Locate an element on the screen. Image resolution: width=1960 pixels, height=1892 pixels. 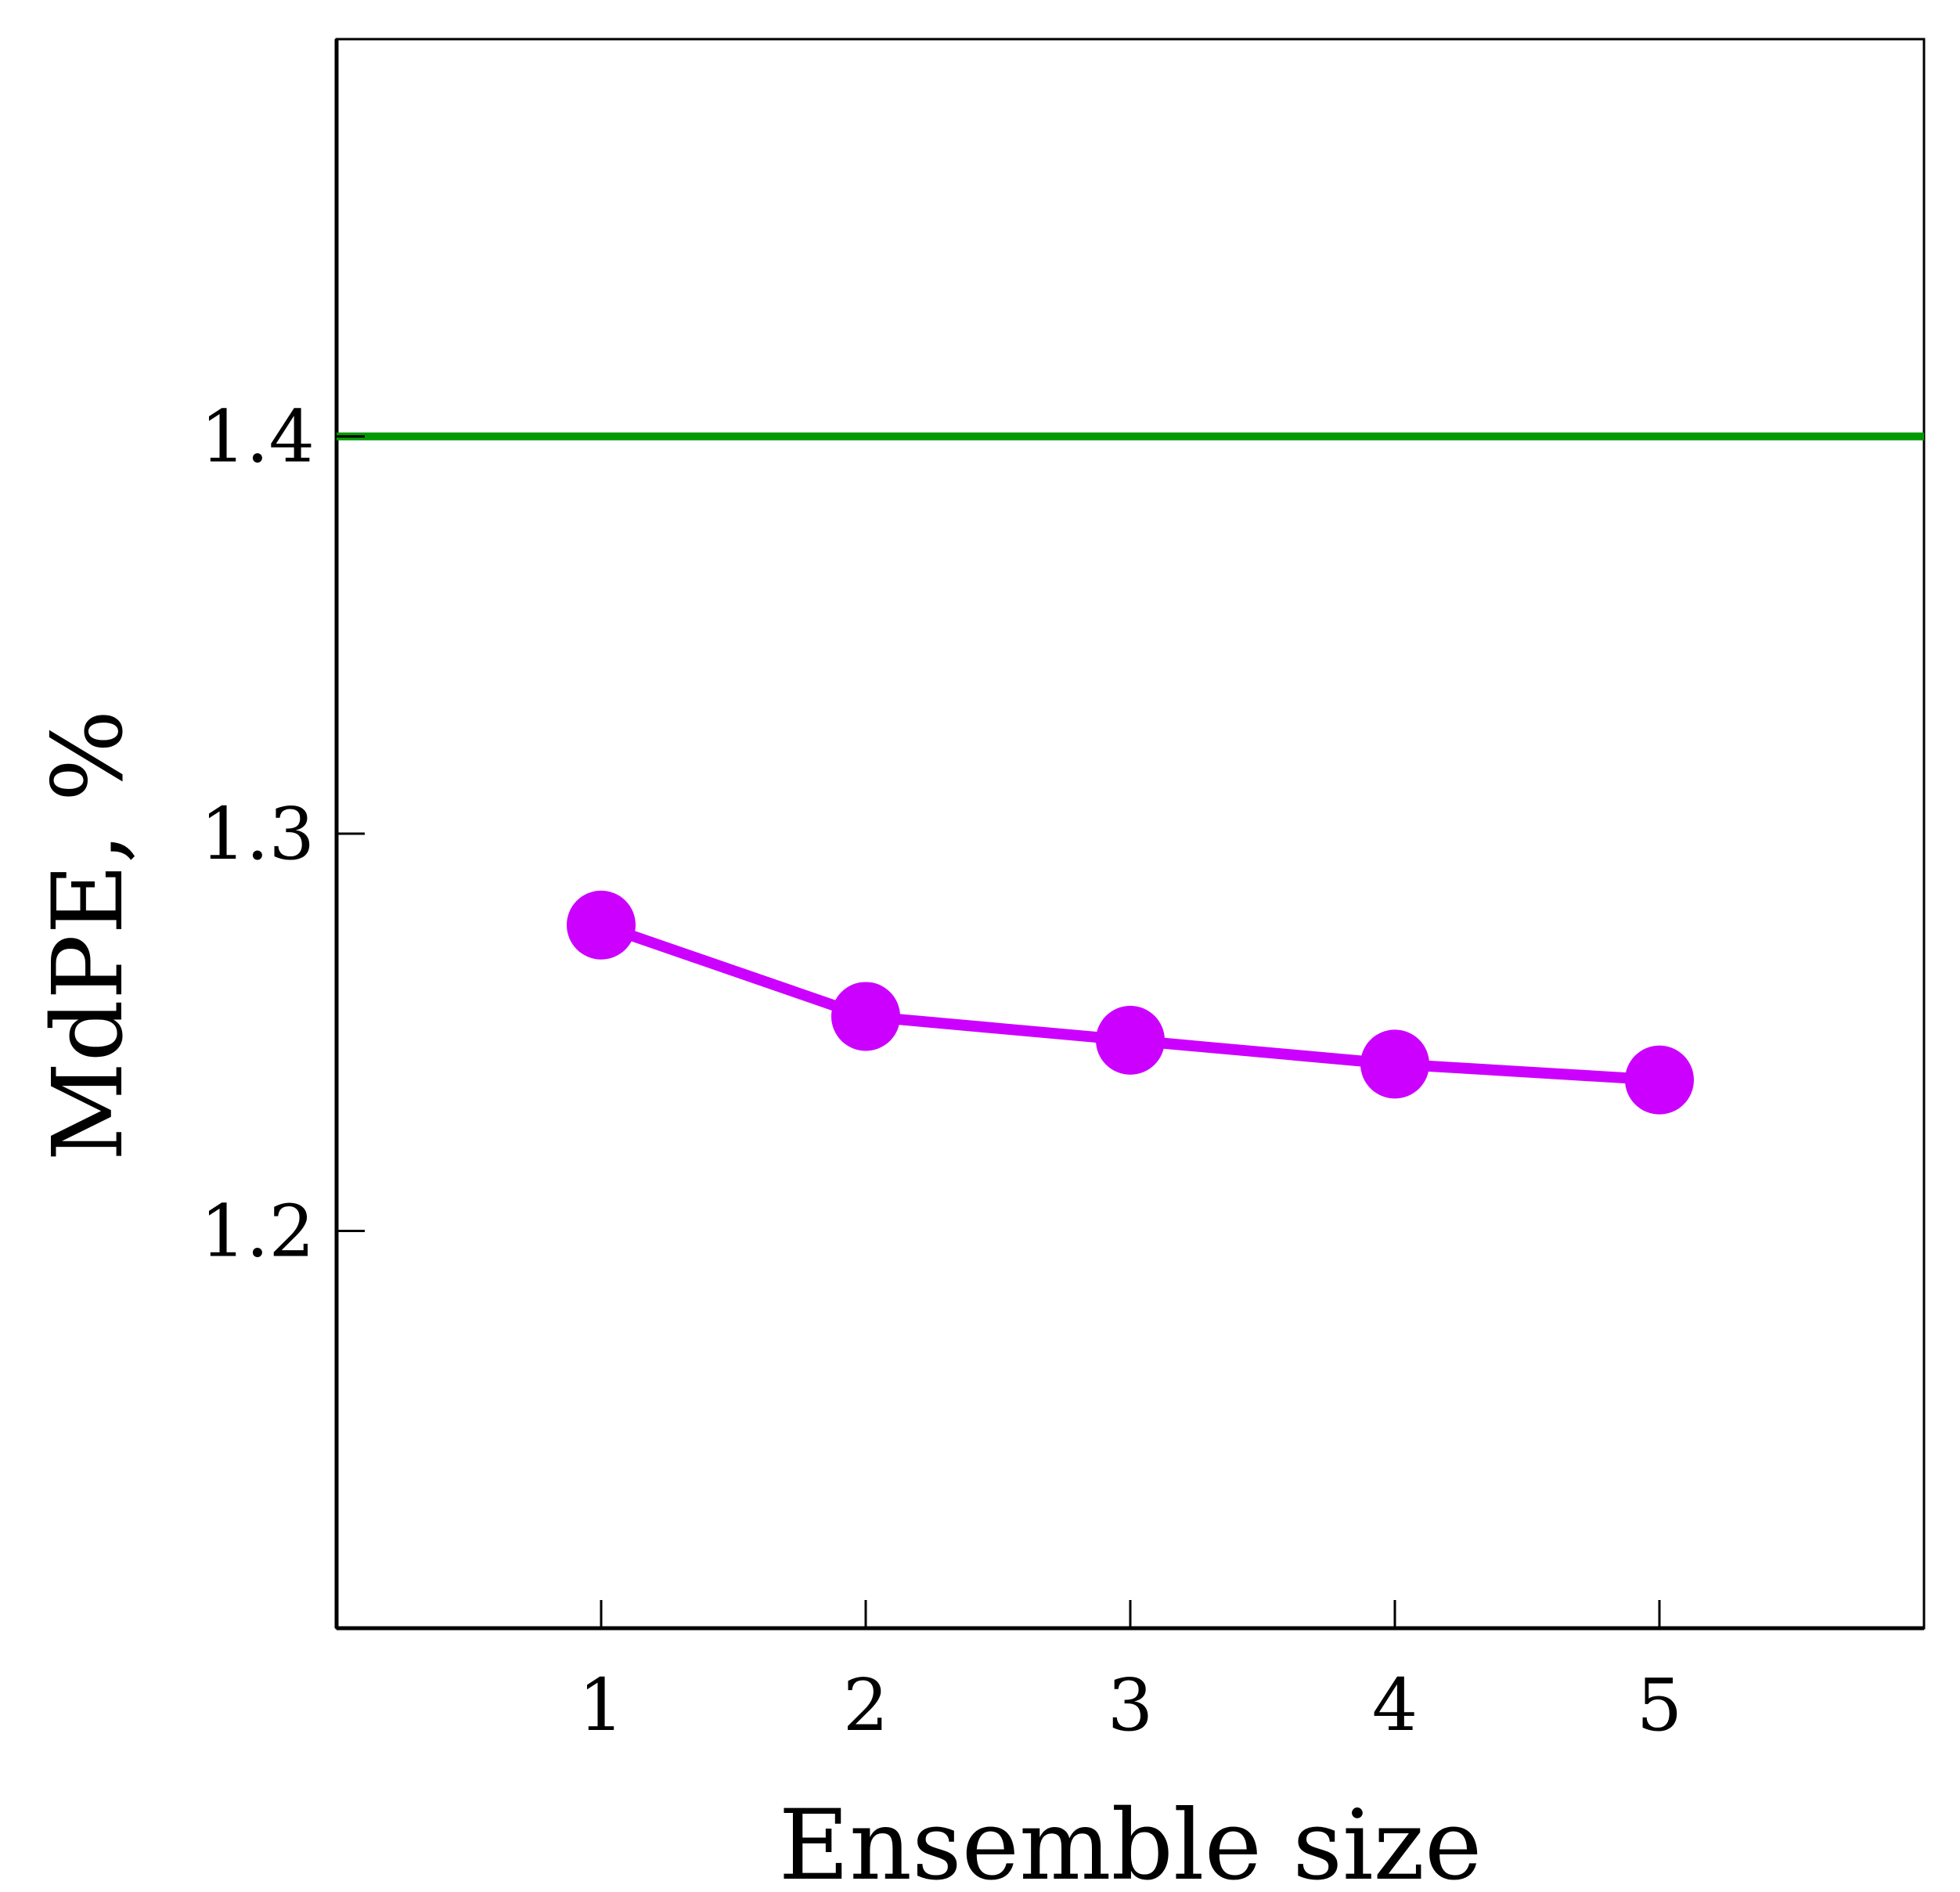
y-tick-label: 1.4 is located at coordinates (257, 437).